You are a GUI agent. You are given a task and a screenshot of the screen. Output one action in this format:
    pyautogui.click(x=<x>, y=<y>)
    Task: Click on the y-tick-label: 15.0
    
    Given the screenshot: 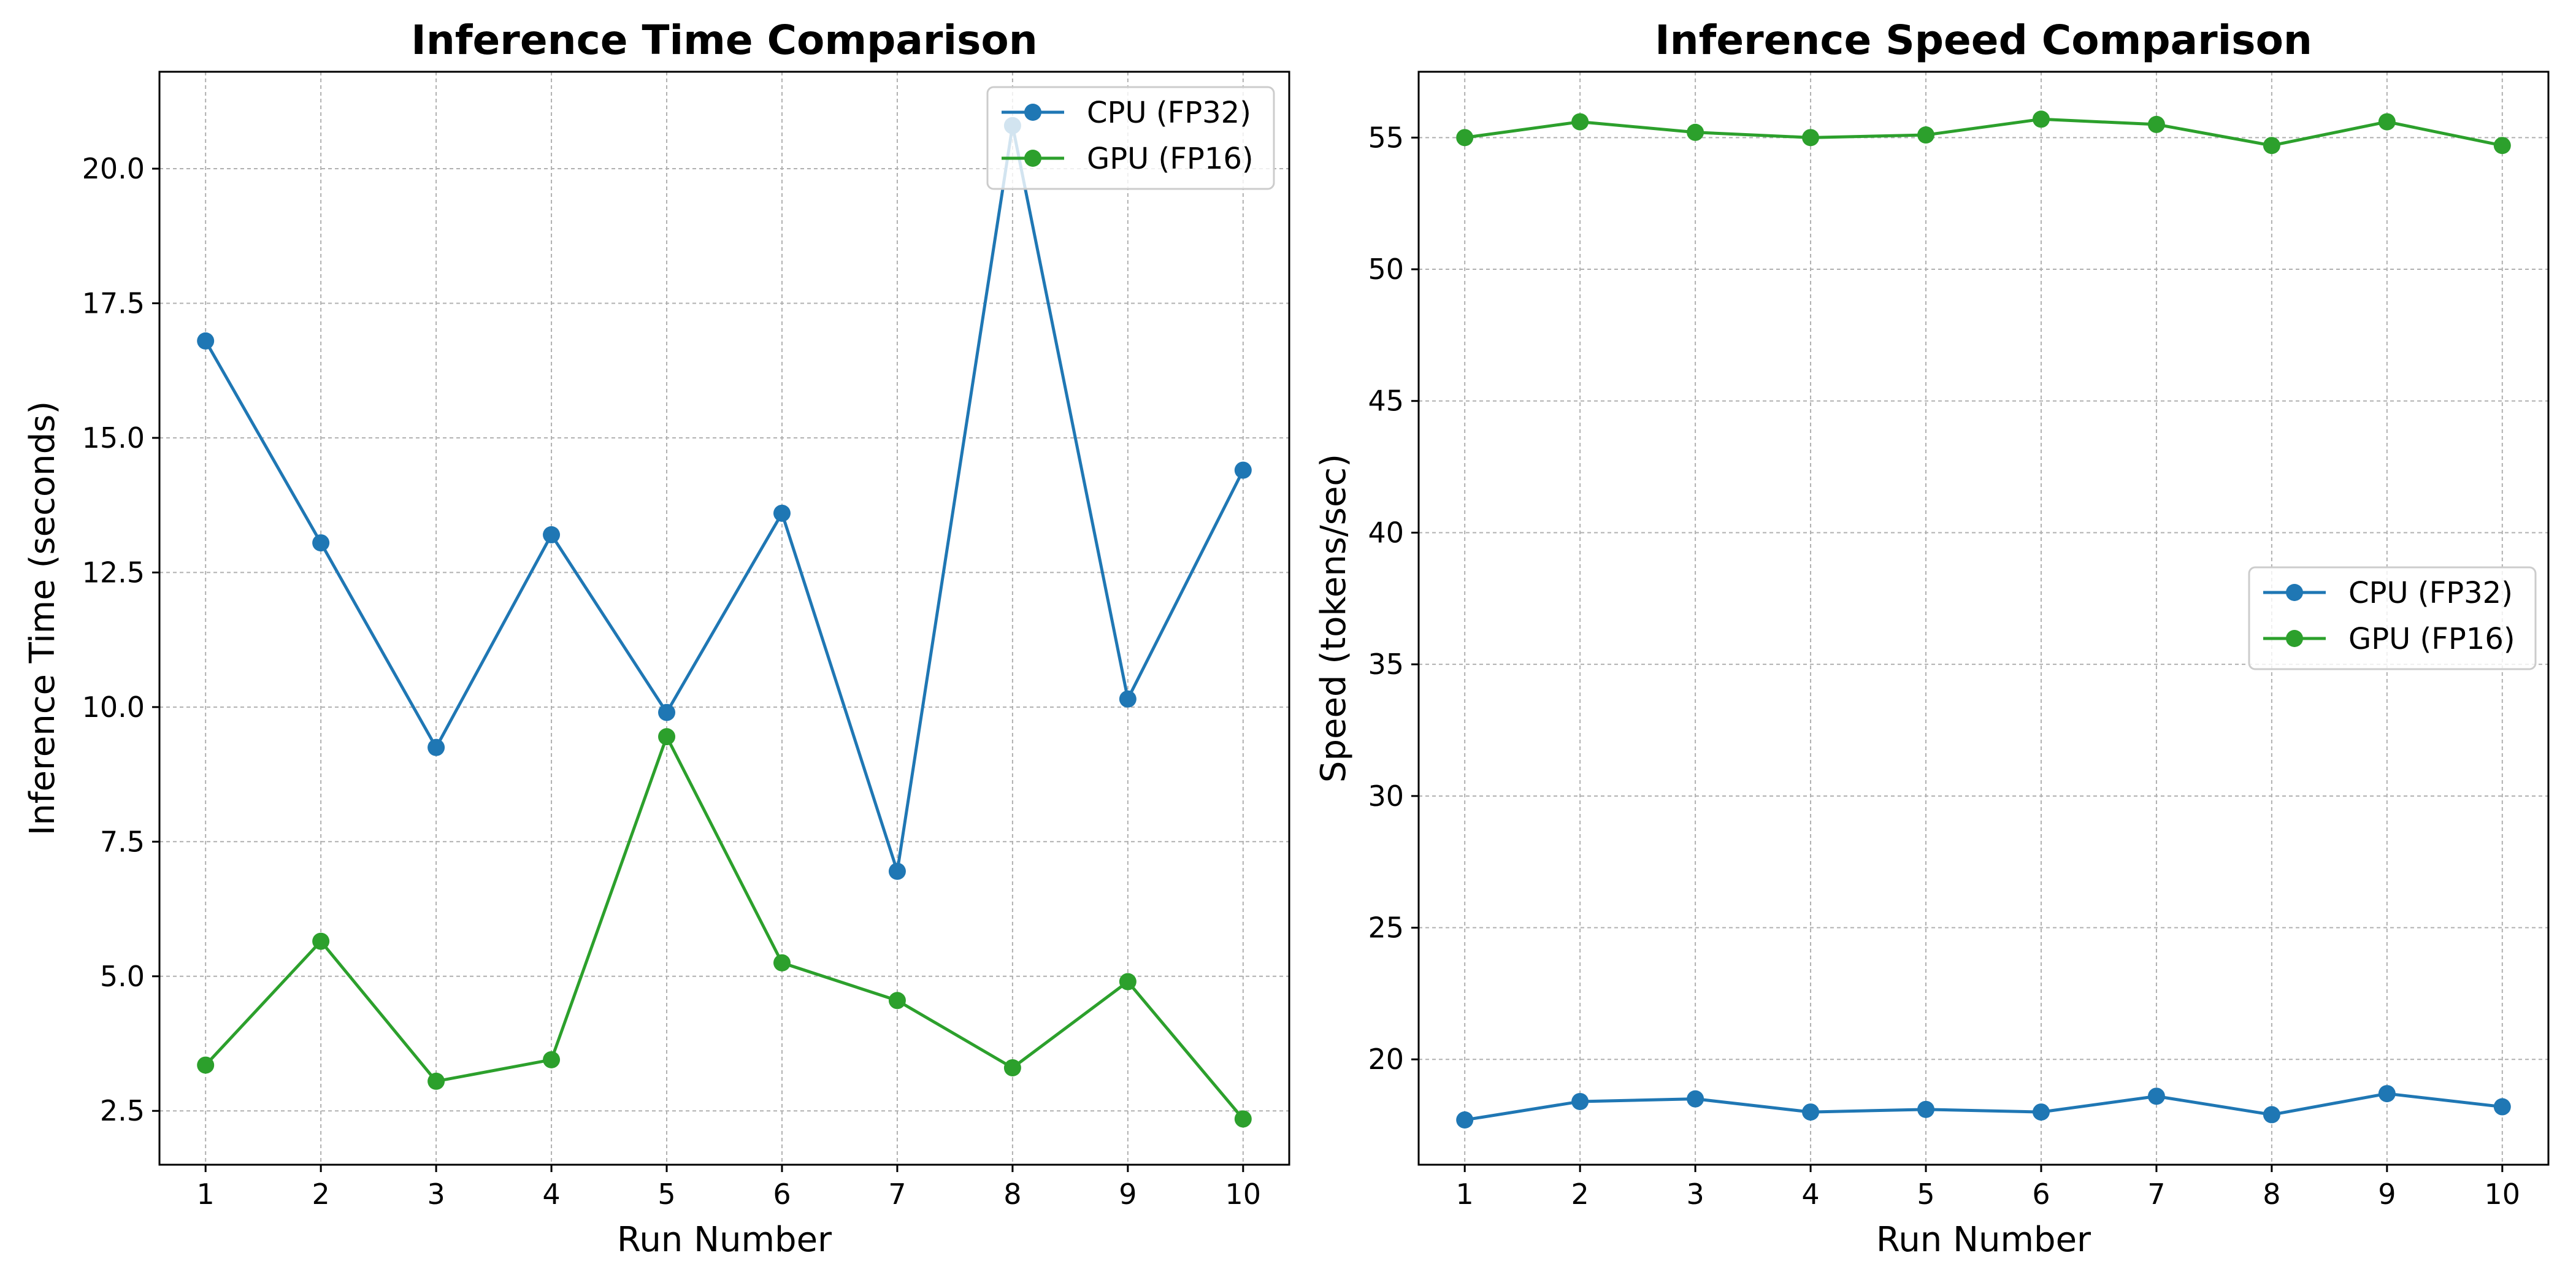 What is the action you would take?
    pyautogui.click(x=113, y=437)
    